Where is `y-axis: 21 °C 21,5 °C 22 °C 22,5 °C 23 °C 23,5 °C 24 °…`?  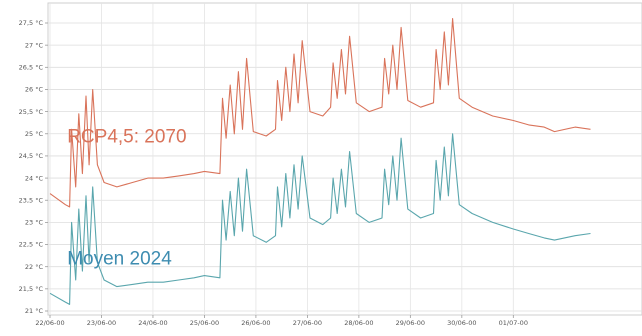
y-axis: 21 °C 21,5 °C 22 °C 22,5 °C 23 °C 23,5 °C 24 °… is located at coordinates (33, 167).